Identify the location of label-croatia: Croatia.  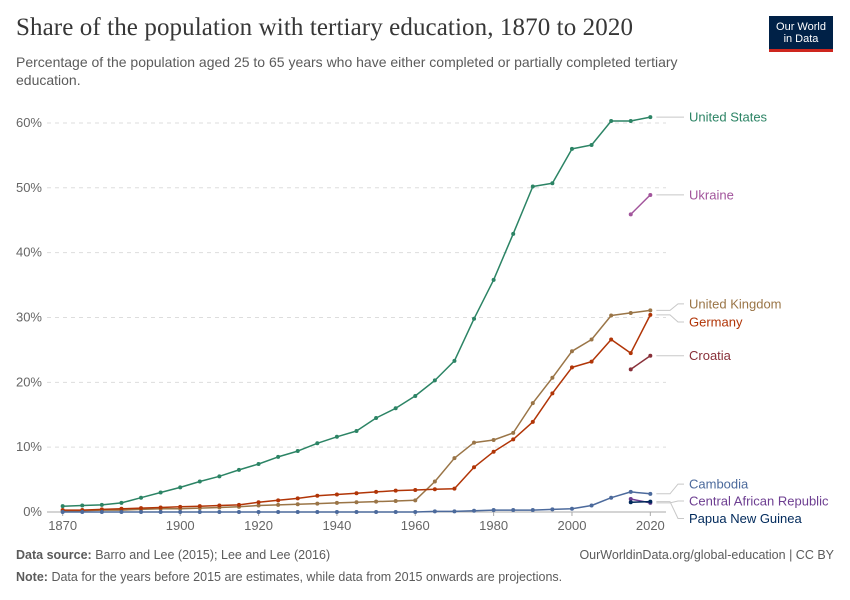
(694, 355).